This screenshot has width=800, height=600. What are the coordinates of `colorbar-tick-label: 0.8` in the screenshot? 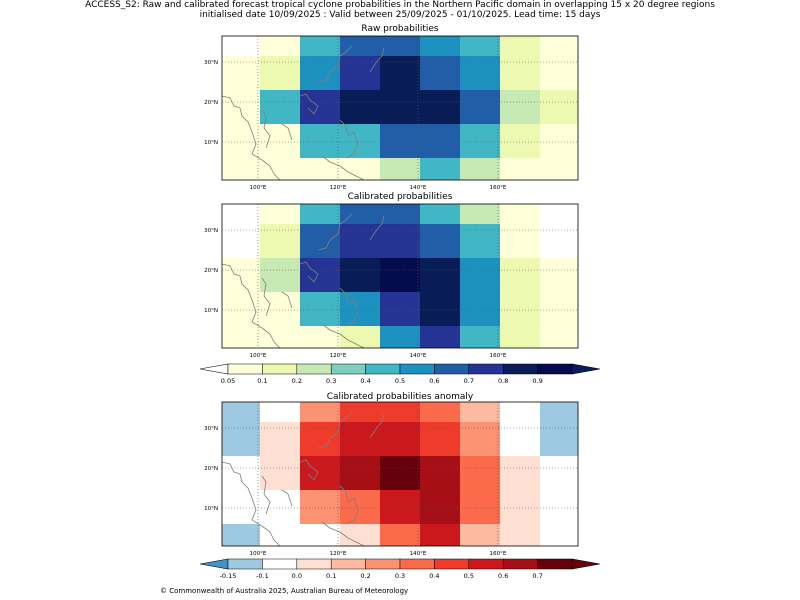 It's located at (503, 381).